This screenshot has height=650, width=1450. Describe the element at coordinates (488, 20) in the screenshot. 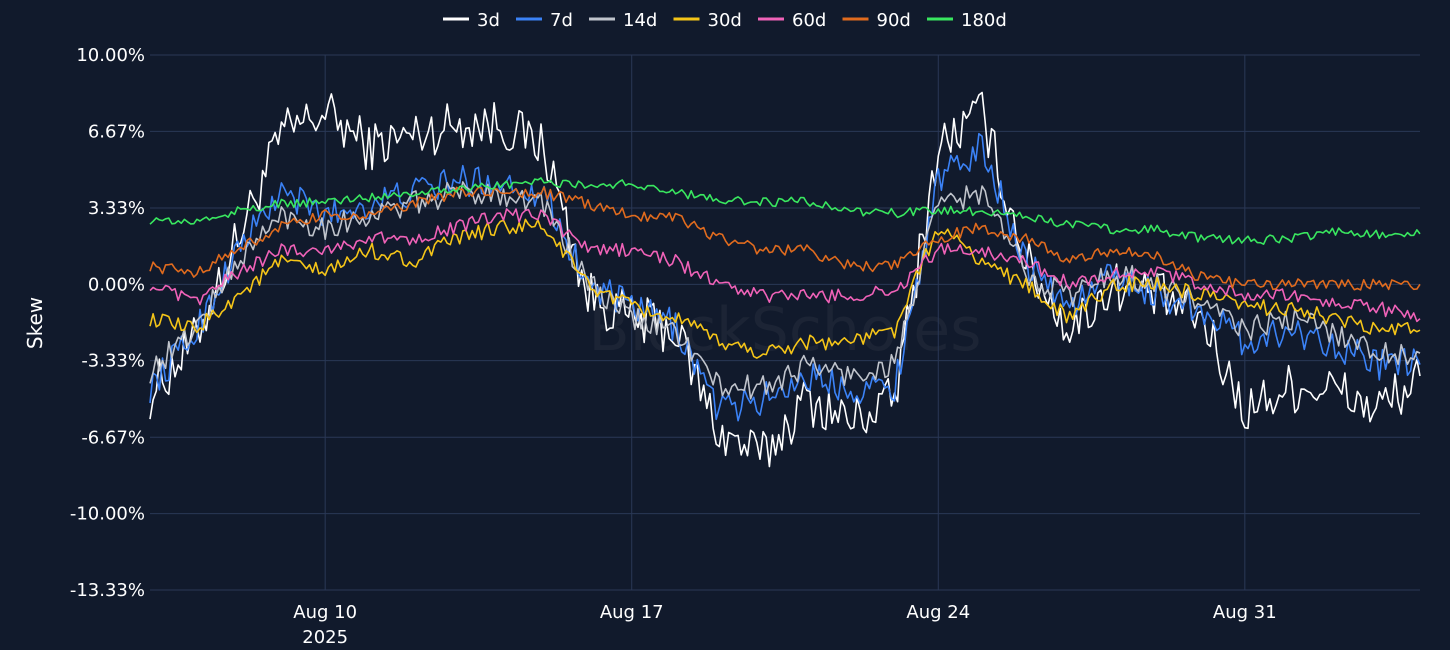

I see `legend-label: 3d` at that location.